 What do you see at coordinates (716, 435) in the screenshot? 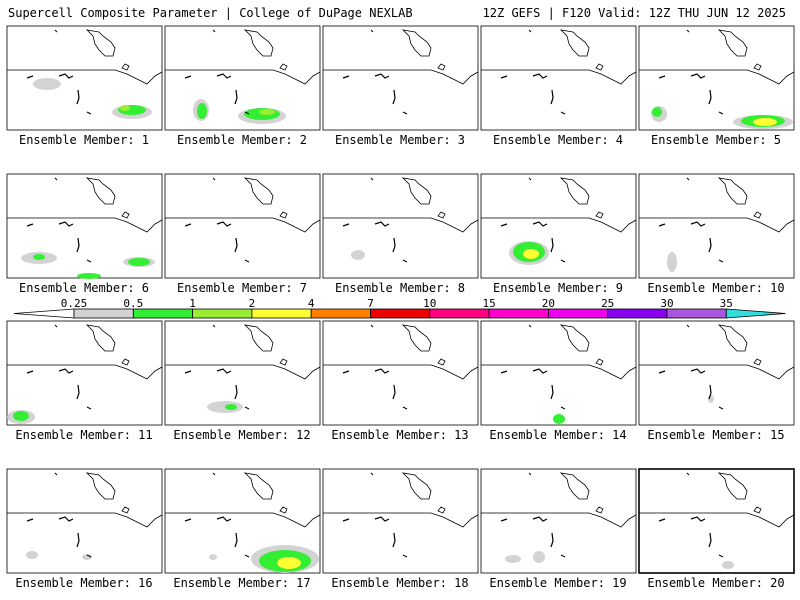
I see `panel-label: Ensemble Member: 15` at bounding box center [716, 435].